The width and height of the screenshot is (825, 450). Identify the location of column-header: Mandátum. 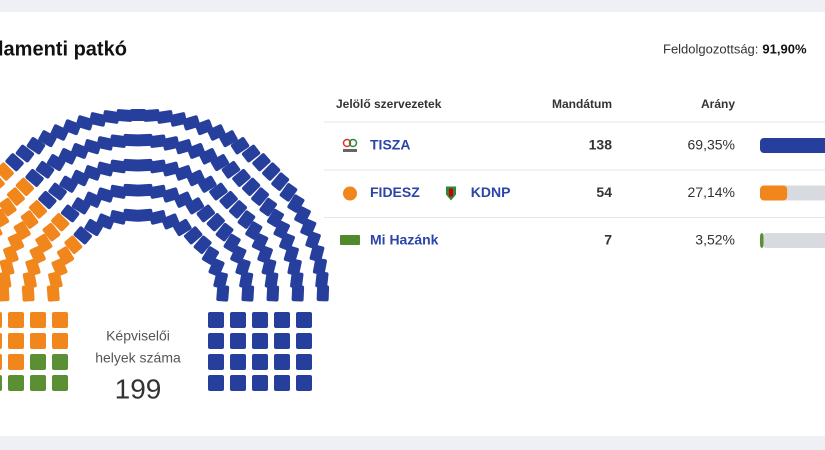
(582, 104).